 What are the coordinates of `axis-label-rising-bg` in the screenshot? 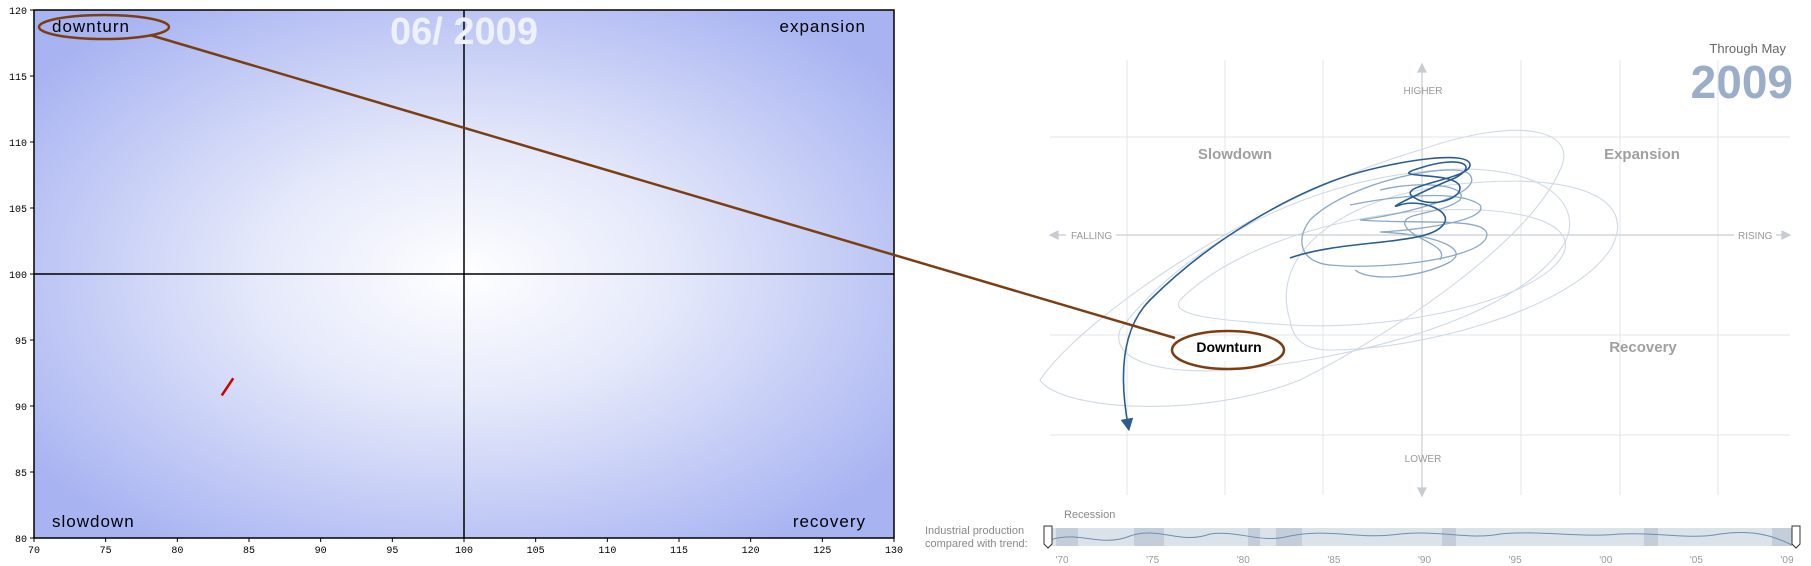 It's located at (1755, 235).